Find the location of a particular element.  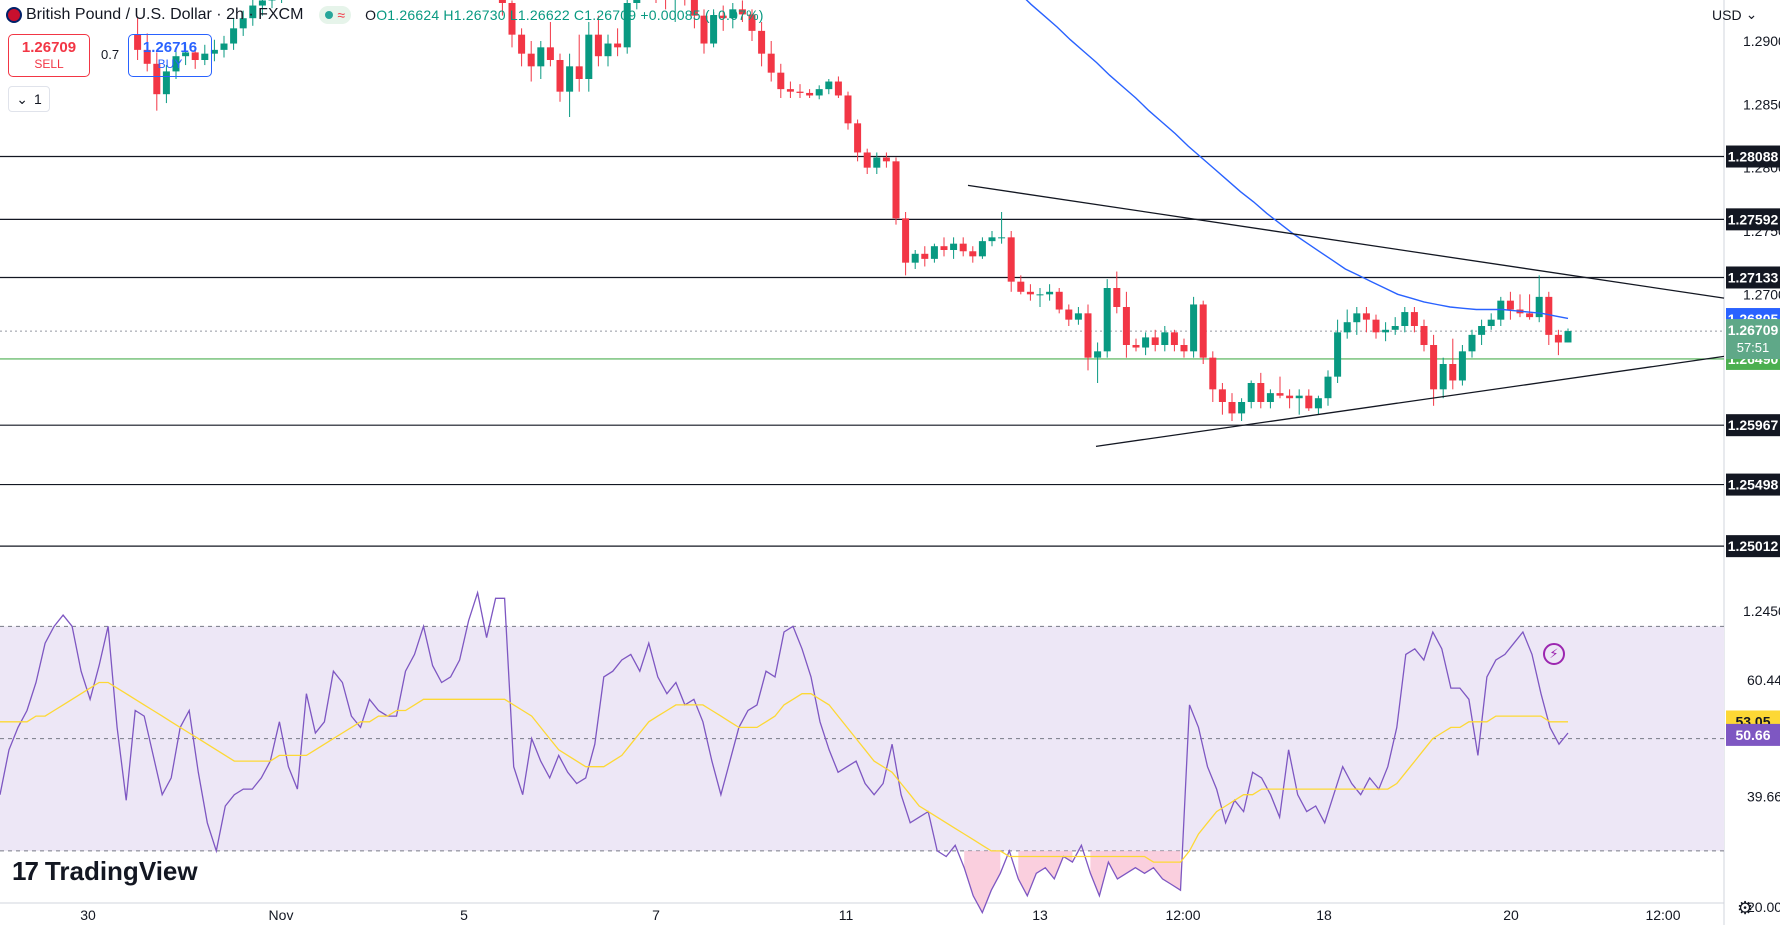

level-price-label-text: 1.25498 is located at coordinates (1753, 485).